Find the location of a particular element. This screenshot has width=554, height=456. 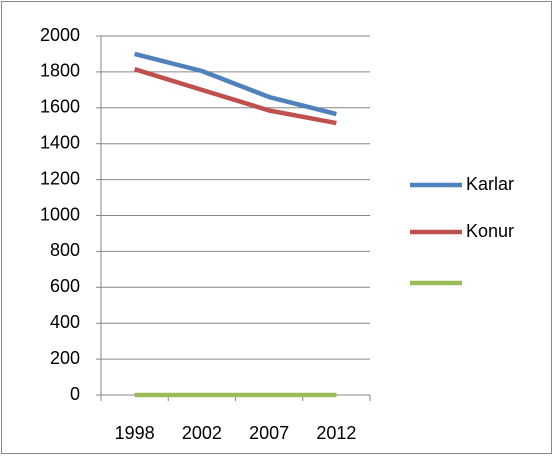

y-tick-label: 1600 is located at coordinates (60, 107).